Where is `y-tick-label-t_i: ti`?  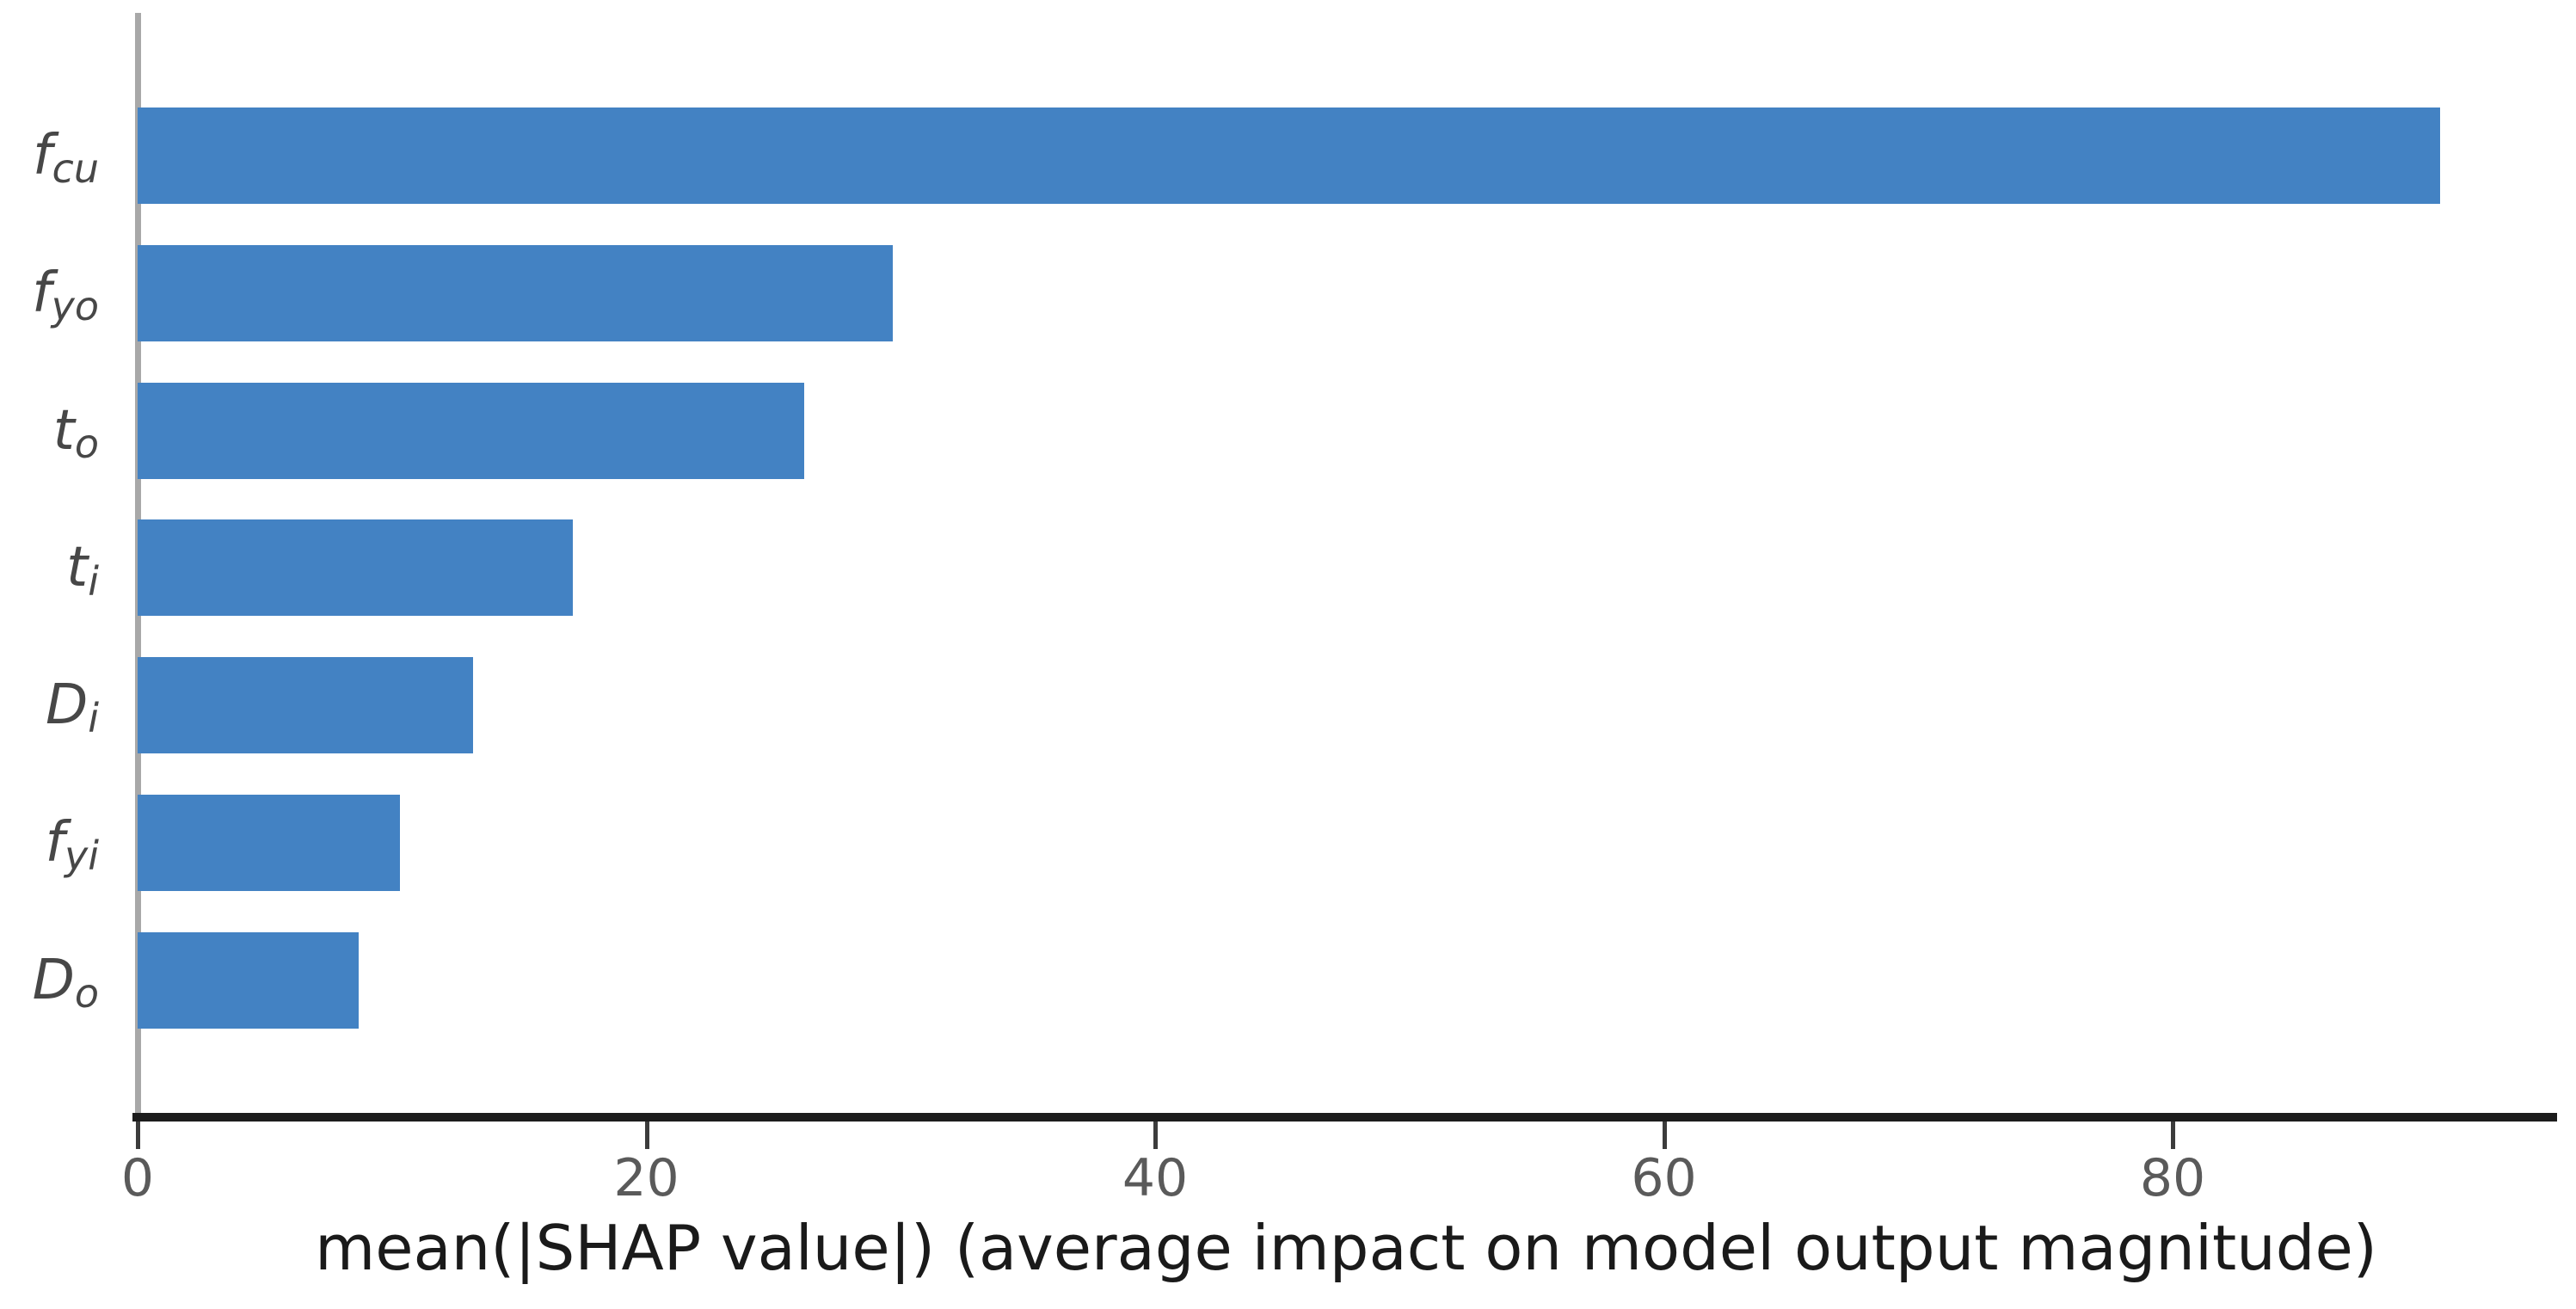 y-tick-label-t_i: ti is located at coordinates (82, 570).